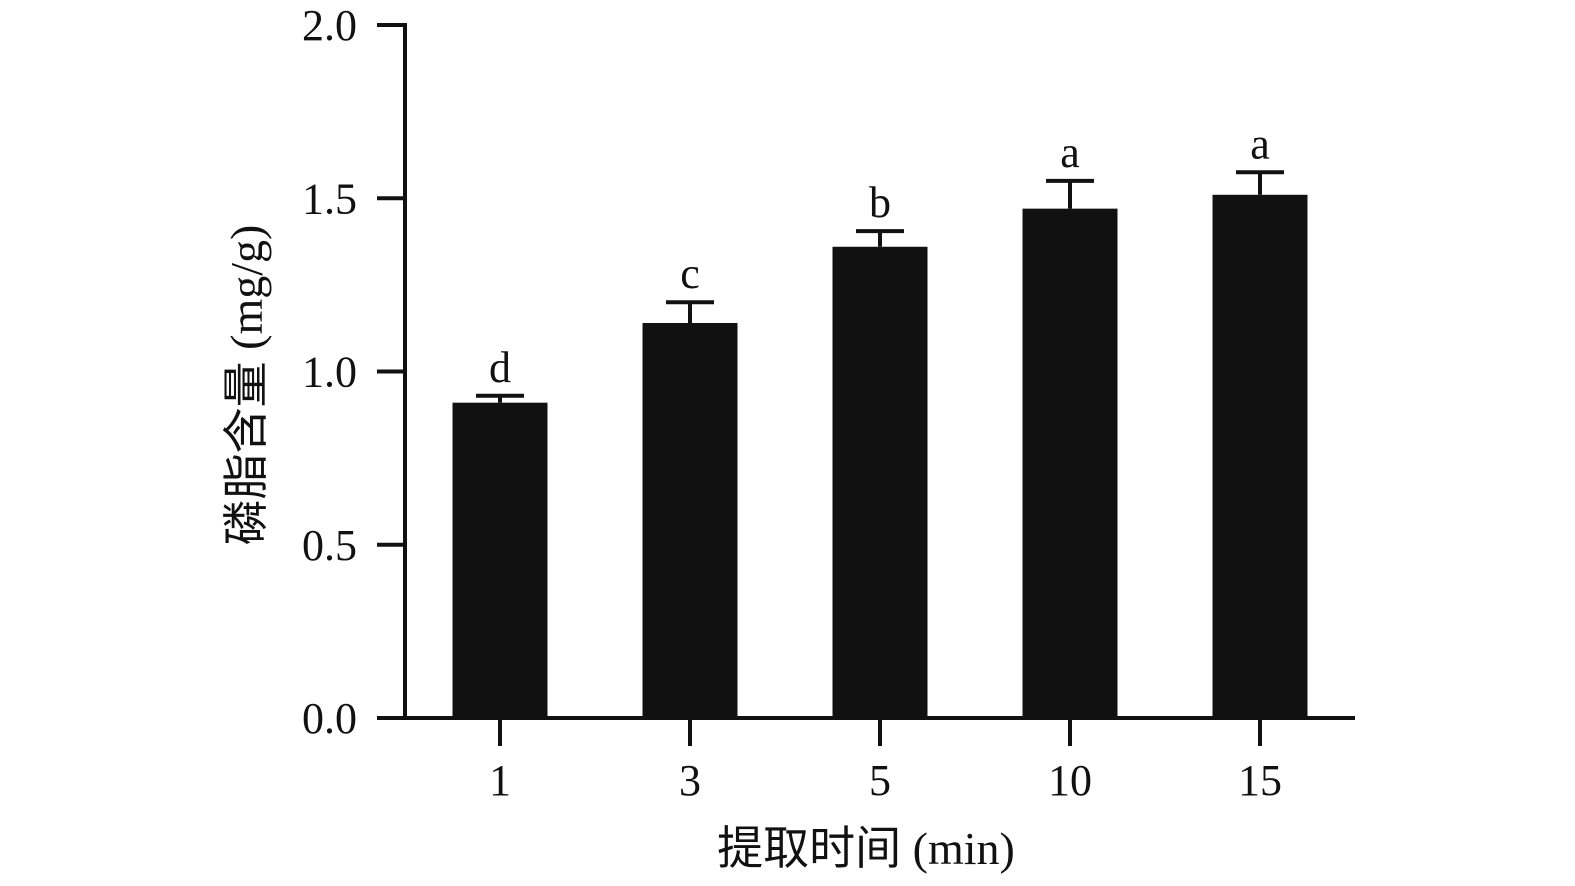 The width and height of the screenshot is (1575, 886). I want to click on x-ticks-group: 1 3 5 10 15, so click(885, 761).